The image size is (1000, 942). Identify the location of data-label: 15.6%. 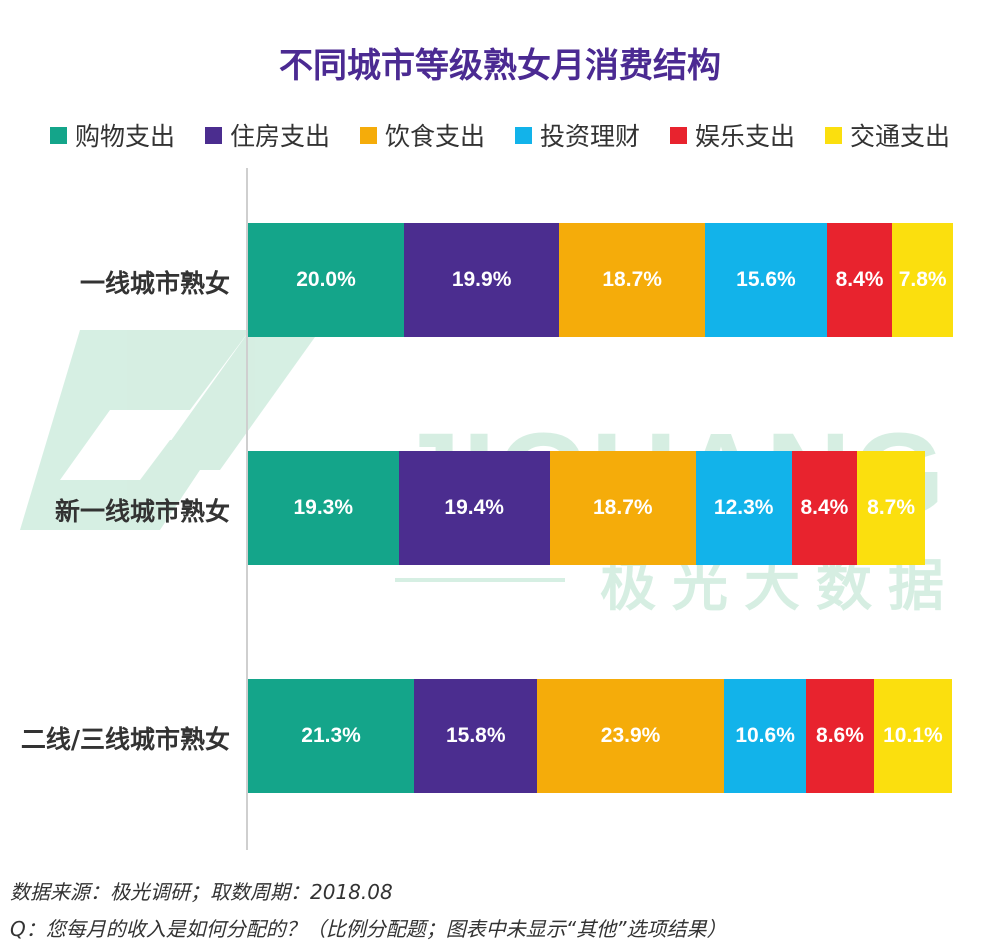
(766, 279).